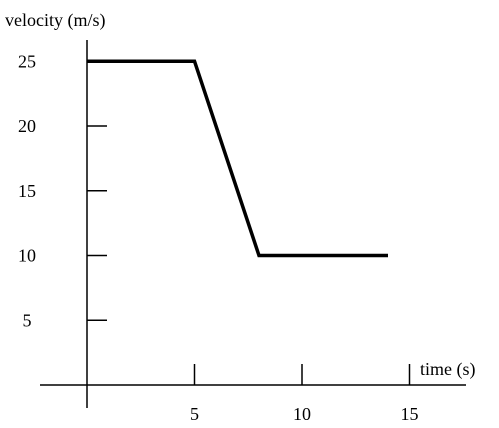 The width and height of the screenshot is (499, 428). What do you see at coordinates (27, 256) in the screenshot?
I see `y-tick-label: 10` at bounding box center [27, 256].